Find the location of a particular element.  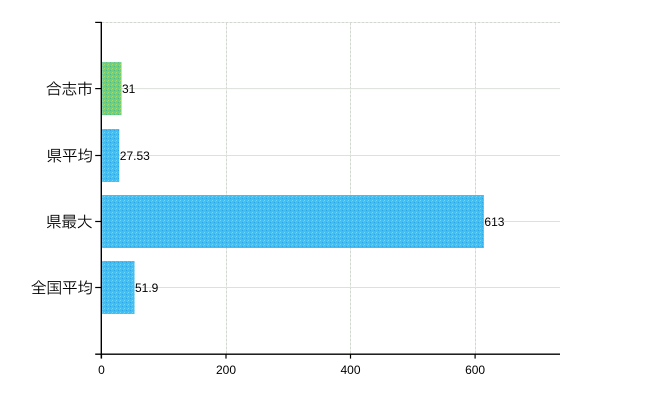

svg-text: 31 is located at coordinates (129, 89).